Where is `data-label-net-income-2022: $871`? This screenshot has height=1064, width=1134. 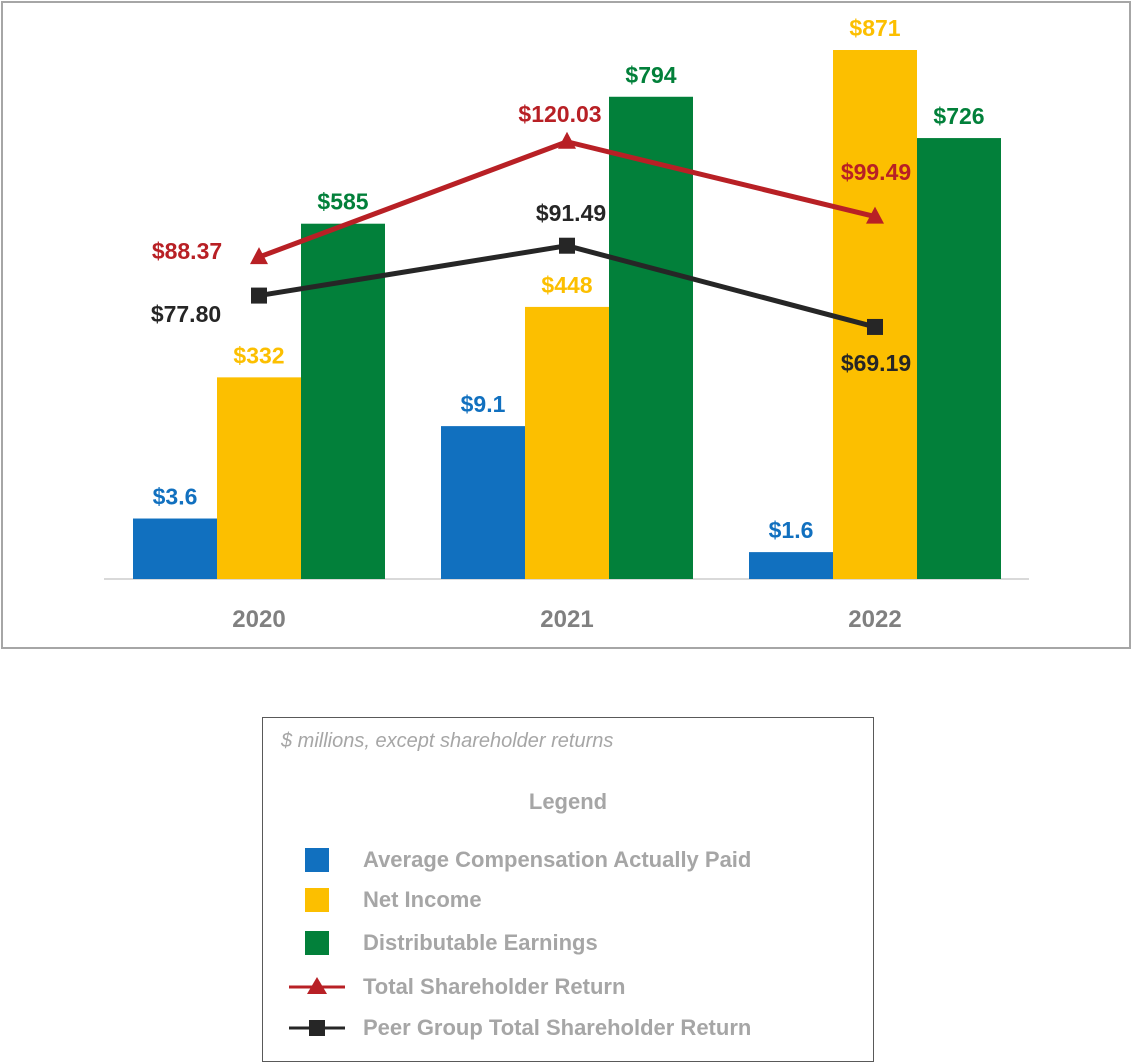 data-label-net-income-2022: $871 is located at coordinates (874, 28).